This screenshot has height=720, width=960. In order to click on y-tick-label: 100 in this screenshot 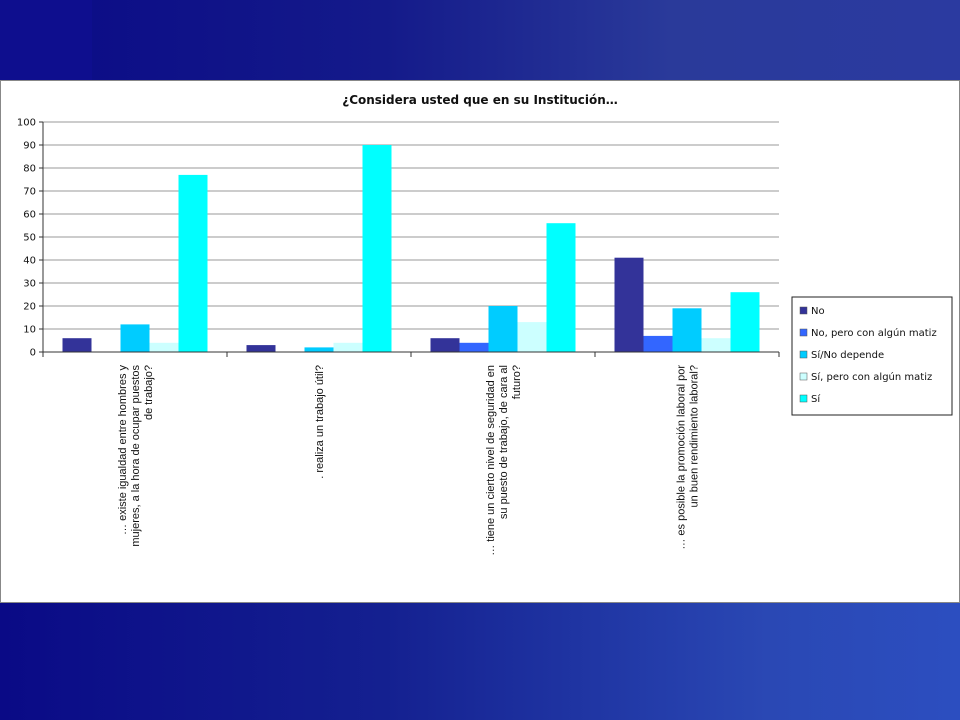, I will do `click(26, 123)`.